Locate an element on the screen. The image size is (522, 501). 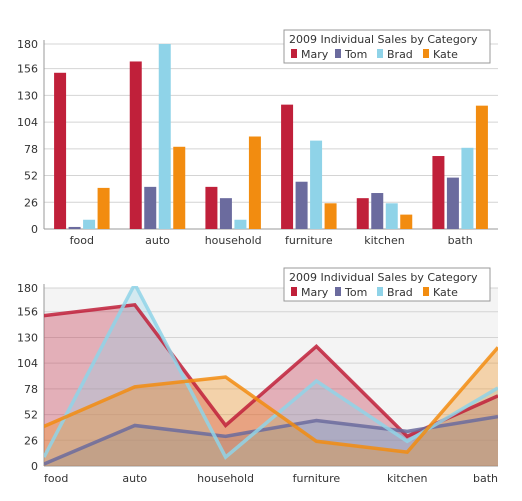
line-tom is located at coordinates (271, 440).